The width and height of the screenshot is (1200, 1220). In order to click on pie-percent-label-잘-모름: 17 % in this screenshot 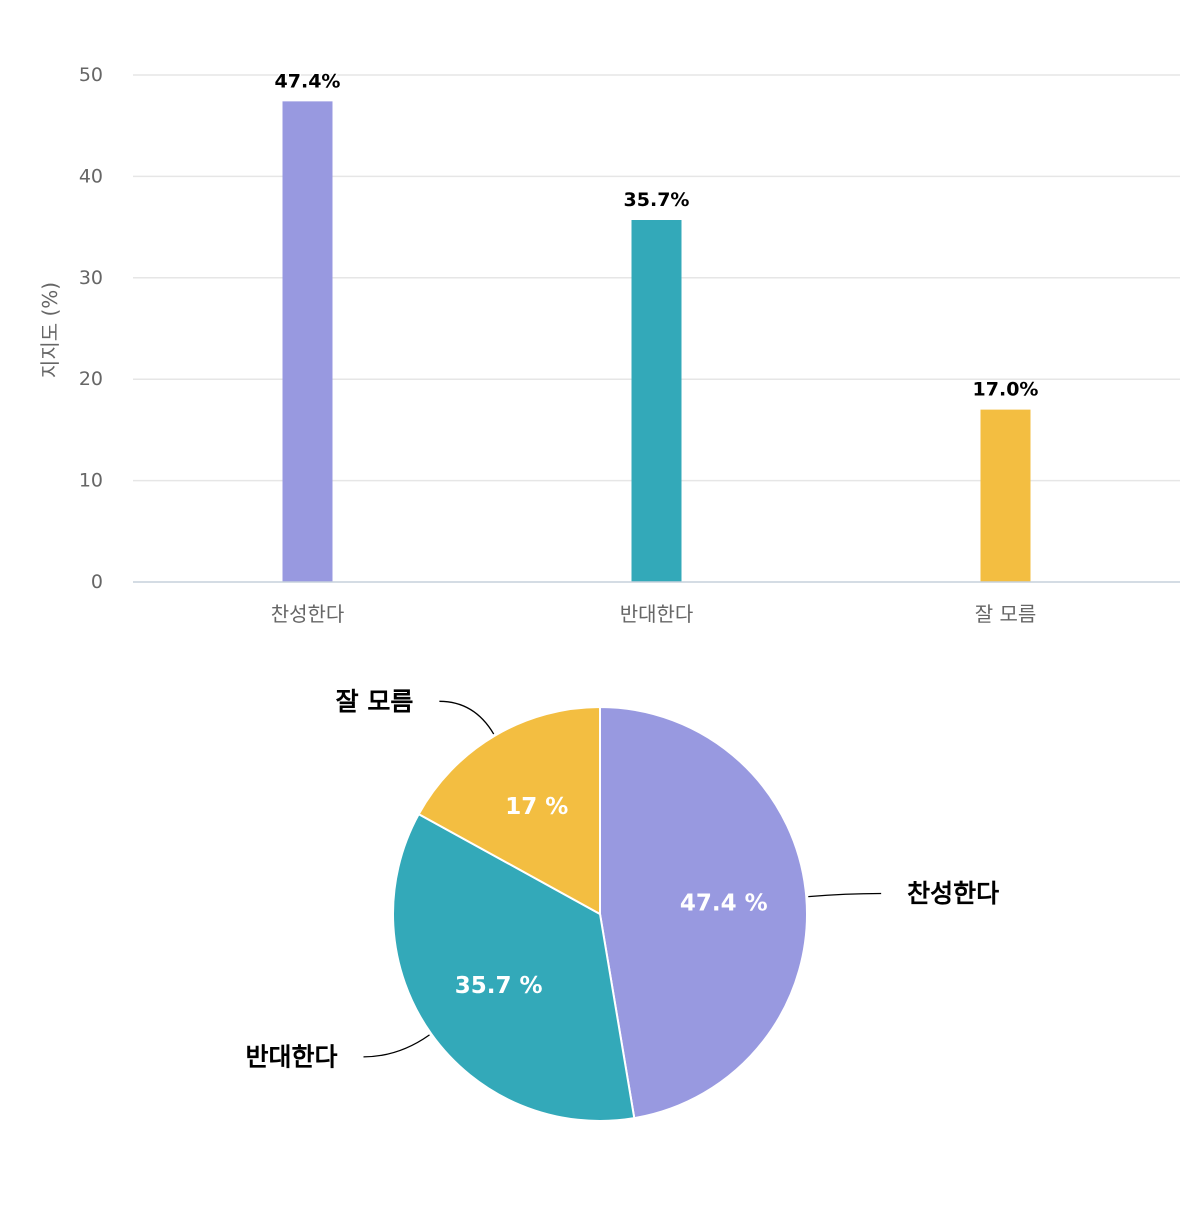, I will do `click(536, 807)`.